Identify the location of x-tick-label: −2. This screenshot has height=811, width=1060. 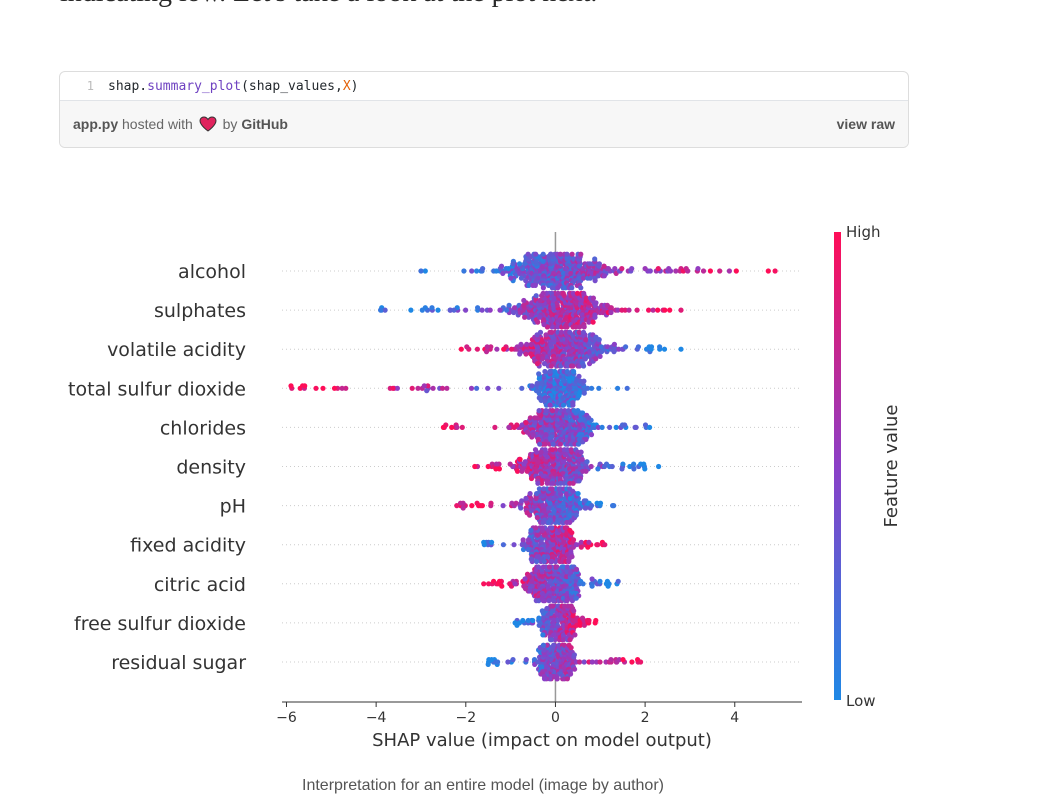
(465, 718).